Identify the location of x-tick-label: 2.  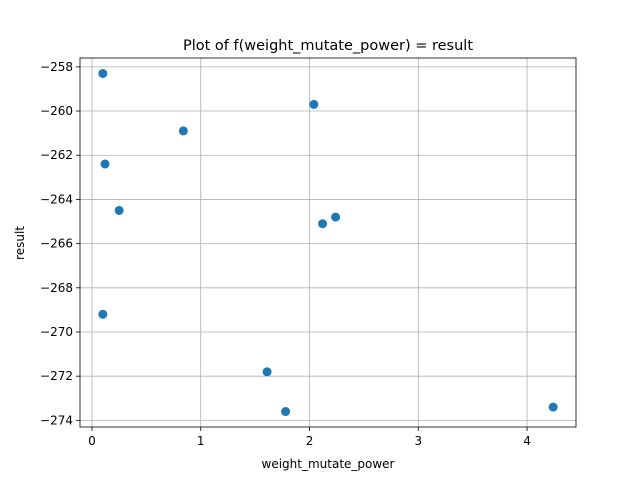
(310, 441).